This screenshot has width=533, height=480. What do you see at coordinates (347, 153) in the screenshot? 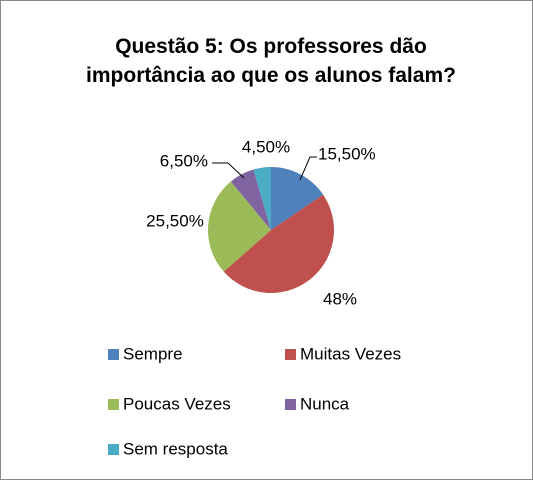
I see `data-label: 15,50%` at bounding box center [347, 153].